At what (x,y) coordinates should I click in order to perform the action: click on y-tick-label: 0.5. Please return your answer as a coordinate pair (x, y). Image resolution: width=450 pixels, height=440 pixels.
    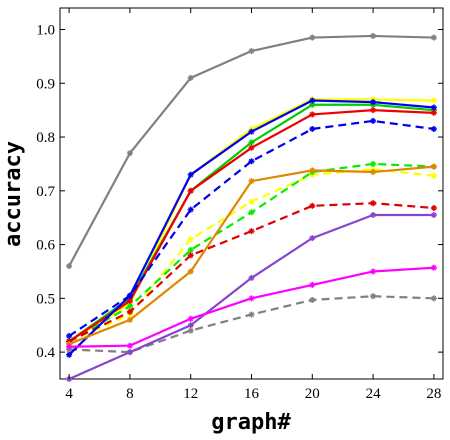
    Looking at the image, I should click on (45, 299).